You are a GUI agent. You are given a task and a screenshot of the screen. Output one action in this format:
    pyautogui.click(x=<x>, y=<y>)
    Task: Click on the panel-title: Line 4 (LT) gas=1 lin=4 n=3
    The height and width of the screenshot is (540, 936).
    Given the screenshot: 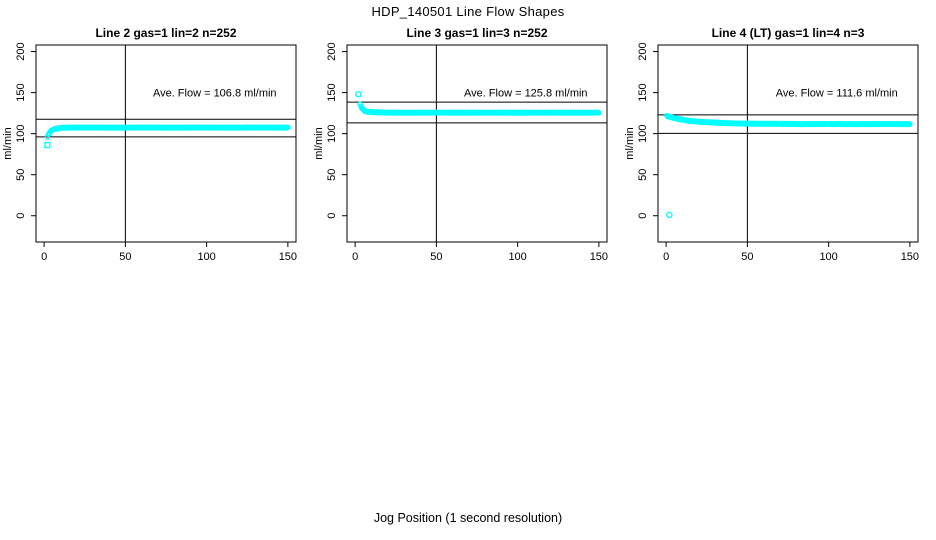 What is the action you would take?
    pyautogui.click(x=788, y=33)
    